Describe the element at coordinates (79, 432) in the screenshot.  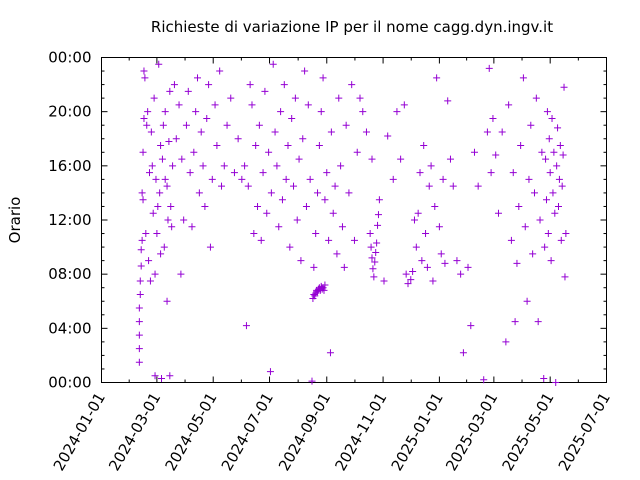
I see `x-tick-label: 2024-01-01` at that location.